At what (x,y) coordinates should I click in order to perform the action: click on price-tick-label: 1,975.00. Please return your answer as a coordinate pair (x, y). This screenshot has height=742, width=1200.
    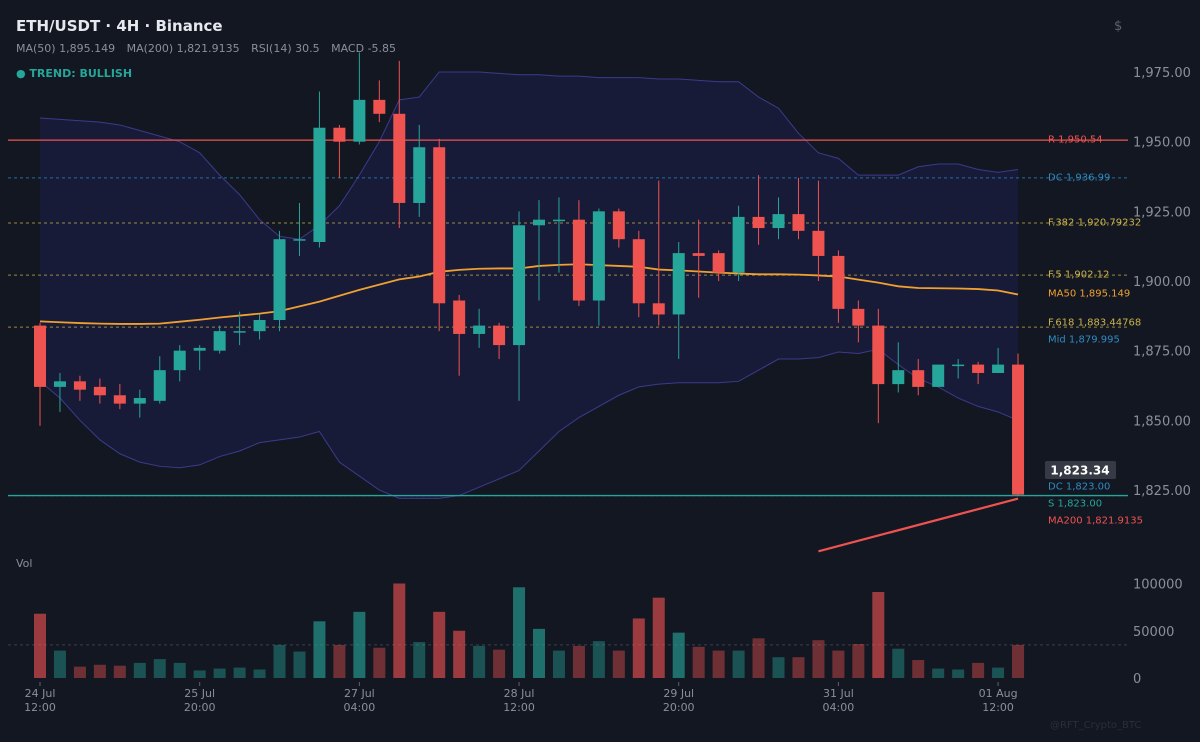
    Looking at the image, I should click on (1162, 73).